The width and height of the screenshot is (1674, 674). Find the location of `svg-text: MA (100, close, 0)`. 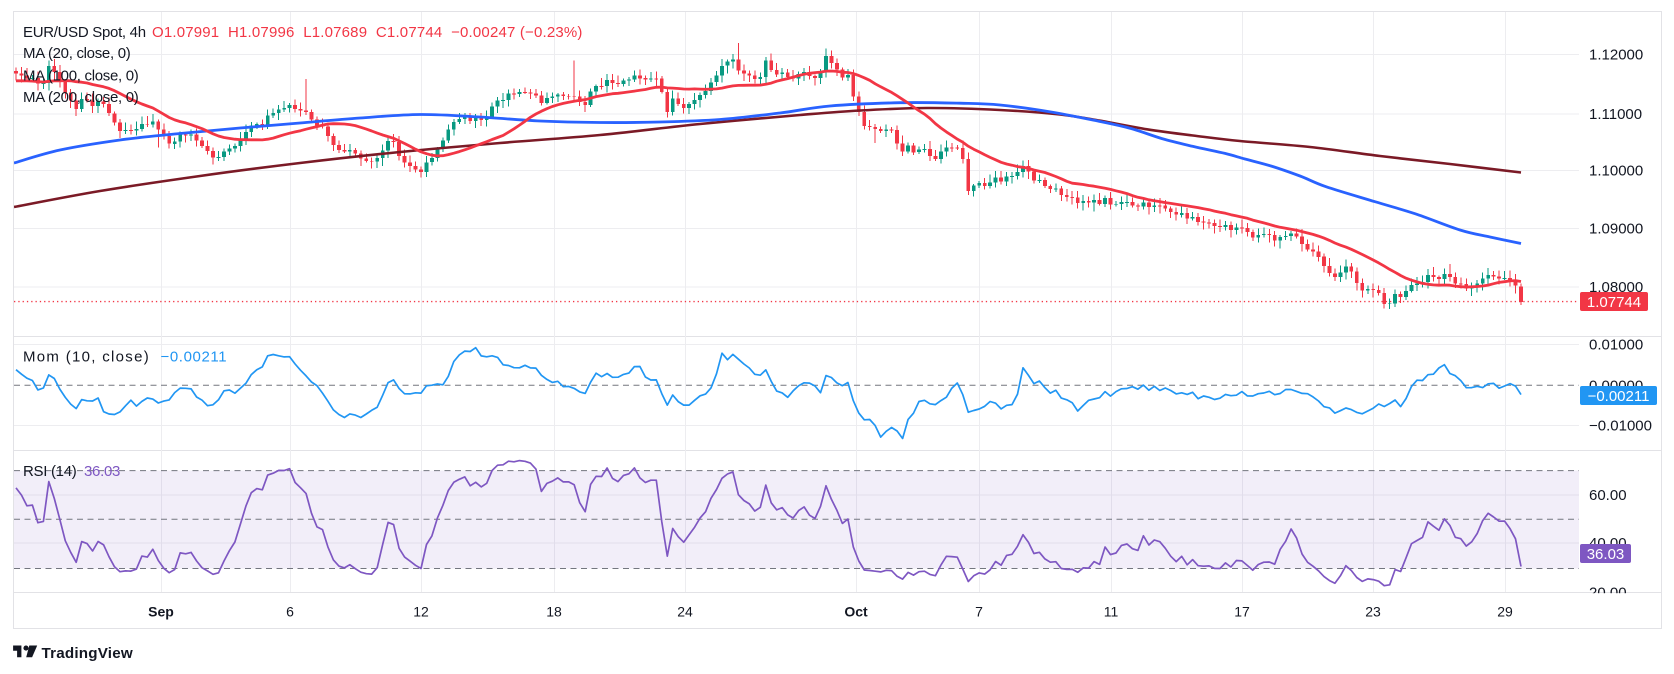

svg-text: MA (100, close, 0) is located at coordinates (81, 76).